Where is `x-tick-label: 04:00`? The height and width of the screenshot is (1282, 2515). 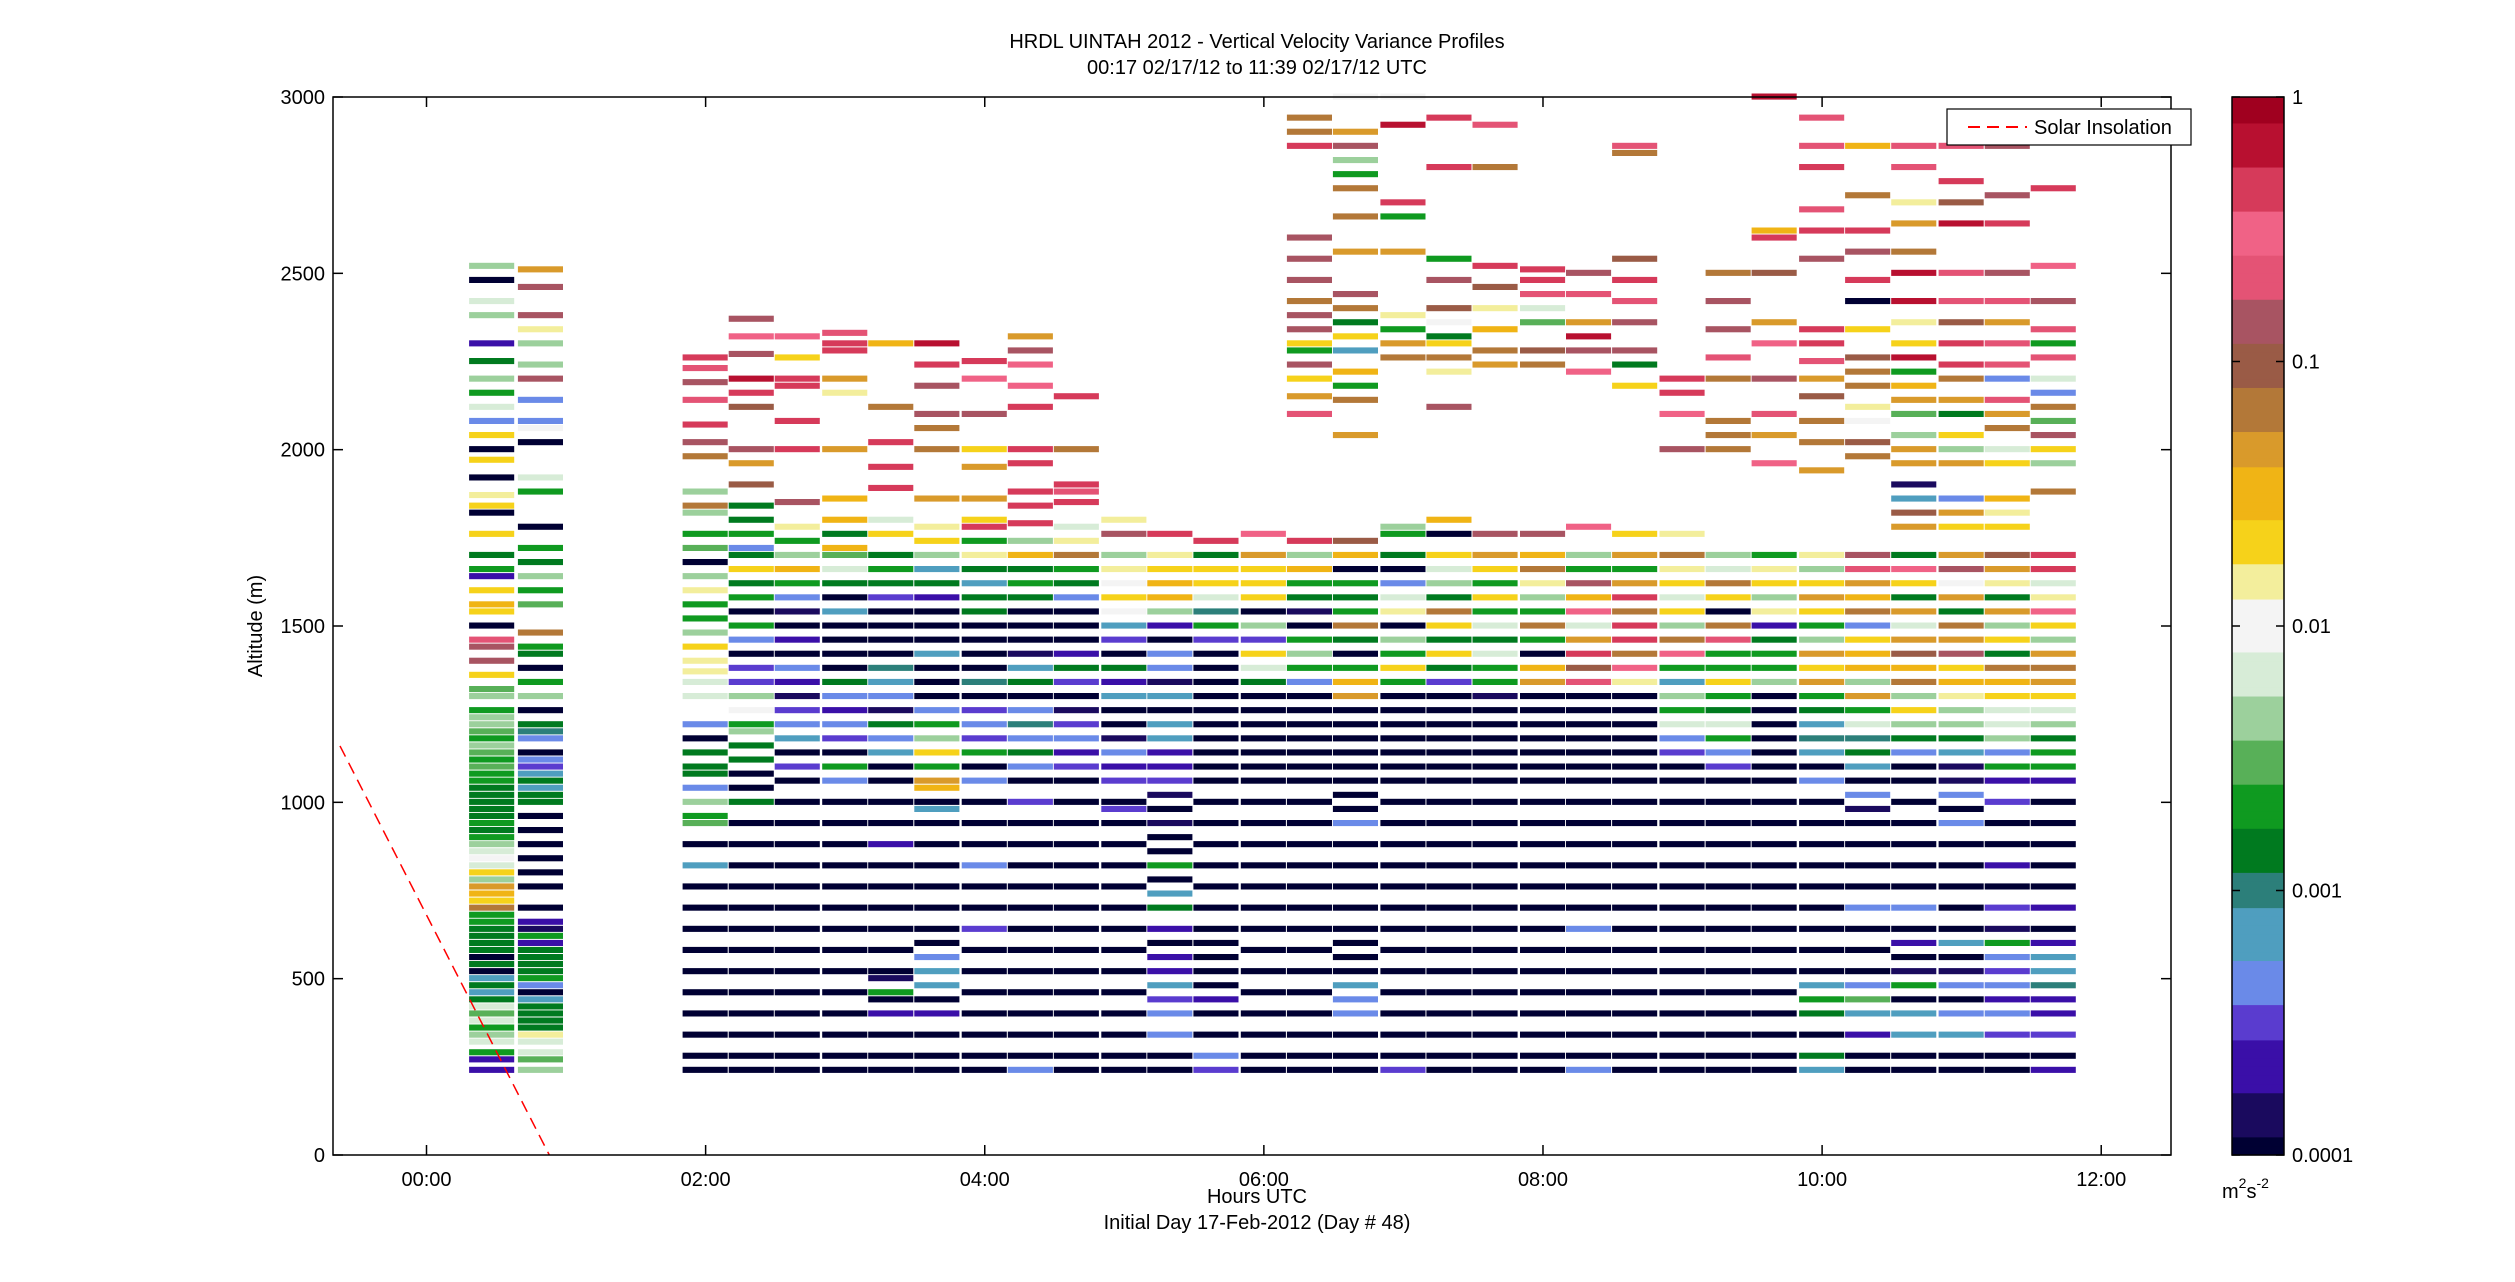
x-tick-label: 04:00 is located at coordinates (985, 1180).